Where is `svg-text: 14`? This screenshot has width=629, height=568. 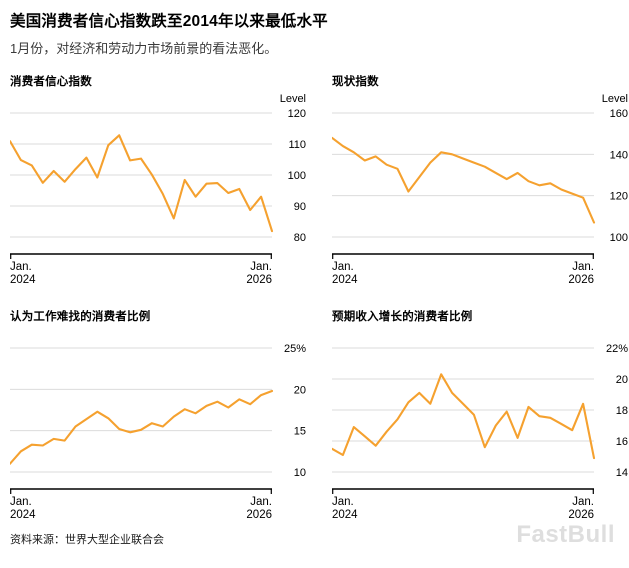 svg-text: 14 is located at coordinates (622, 473).